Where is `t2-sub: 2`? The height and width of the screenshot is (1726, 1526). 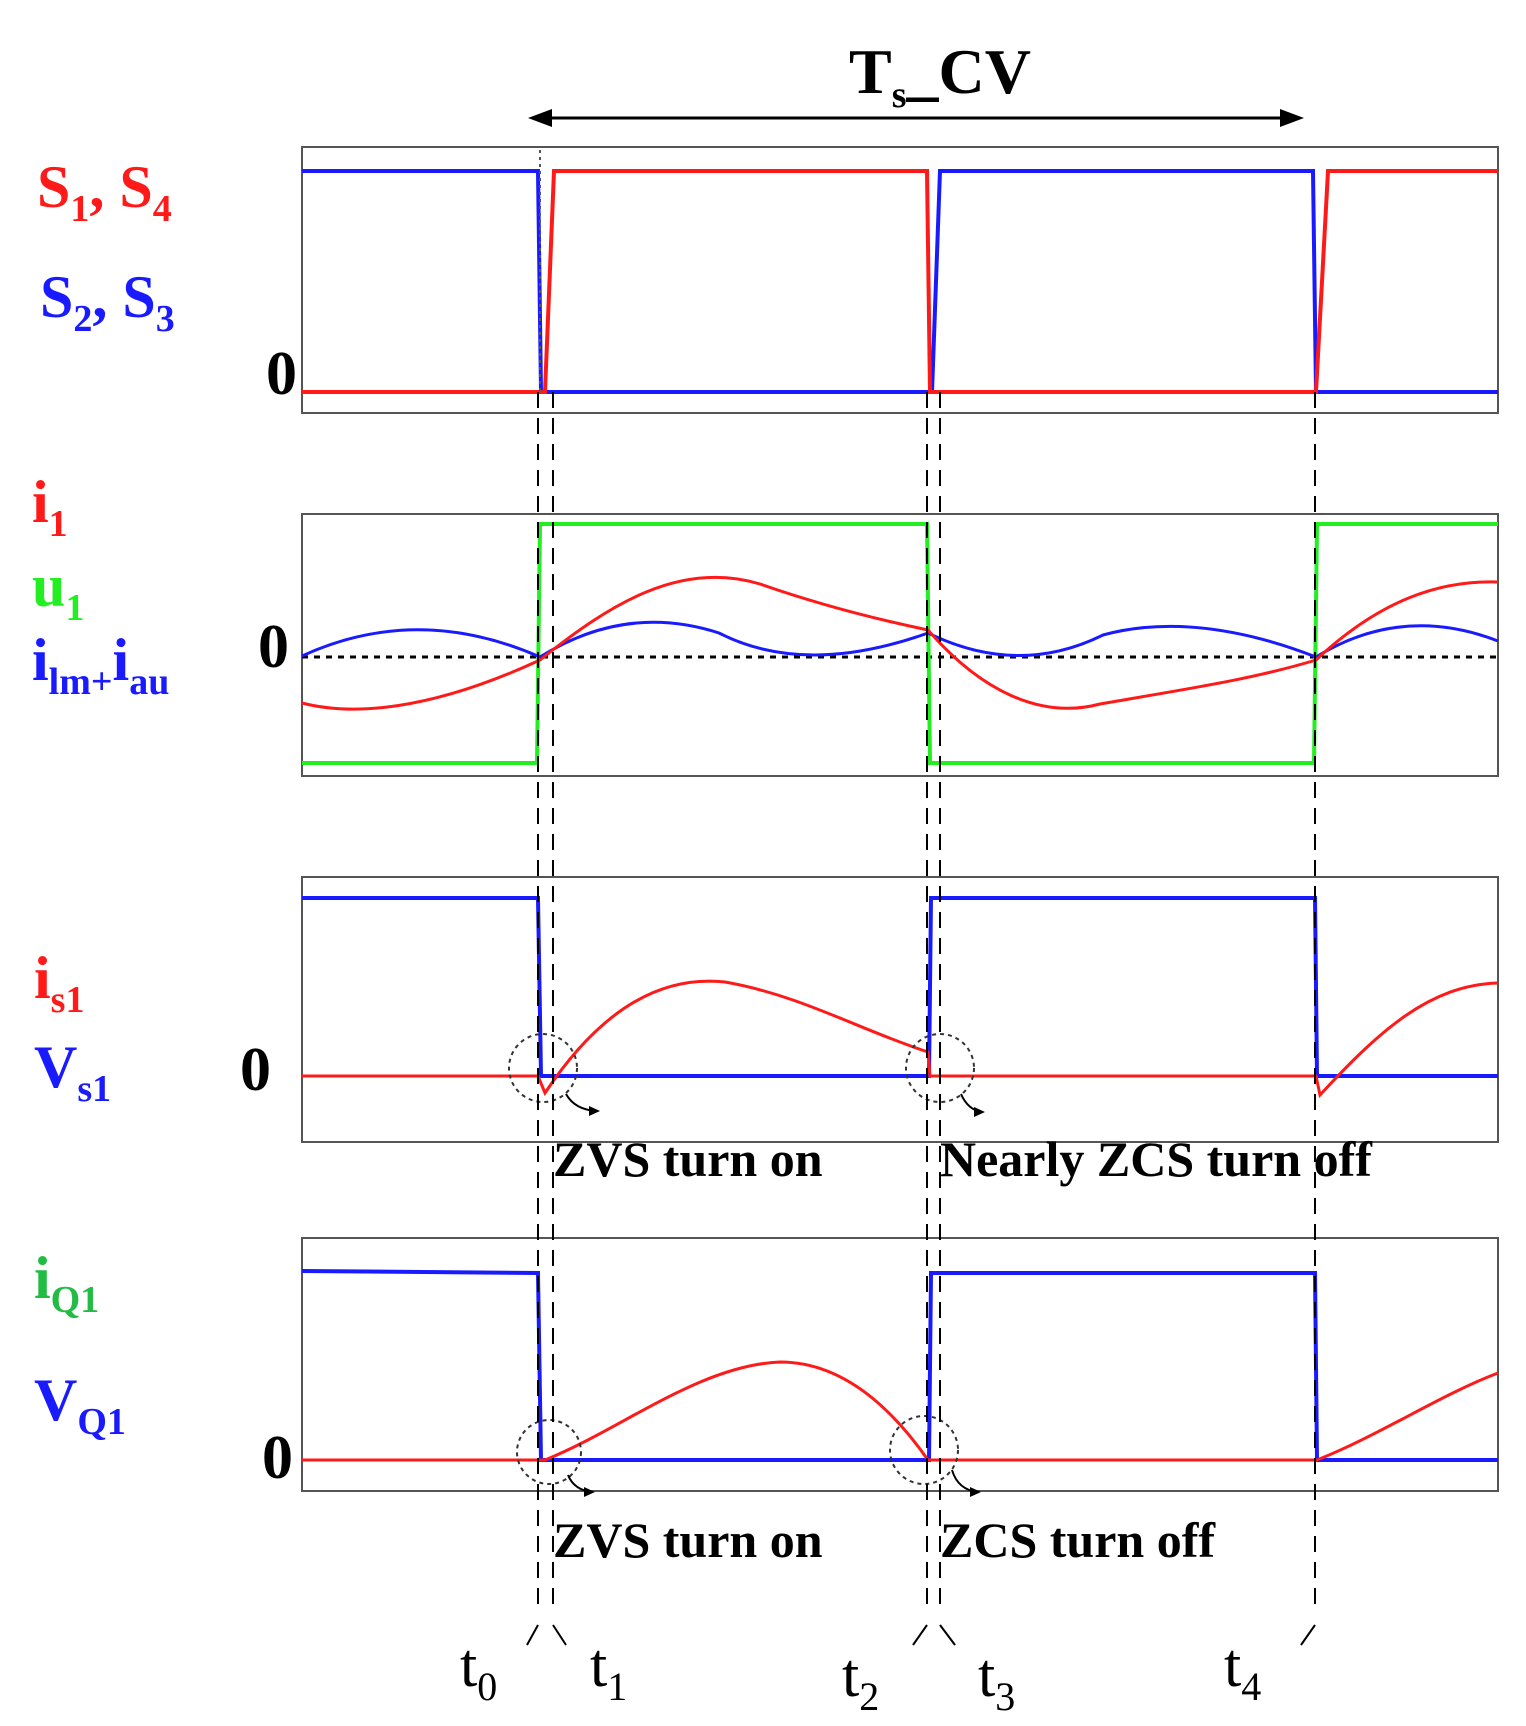 t2-sub: 2 is located at coordinates (869, 1696).